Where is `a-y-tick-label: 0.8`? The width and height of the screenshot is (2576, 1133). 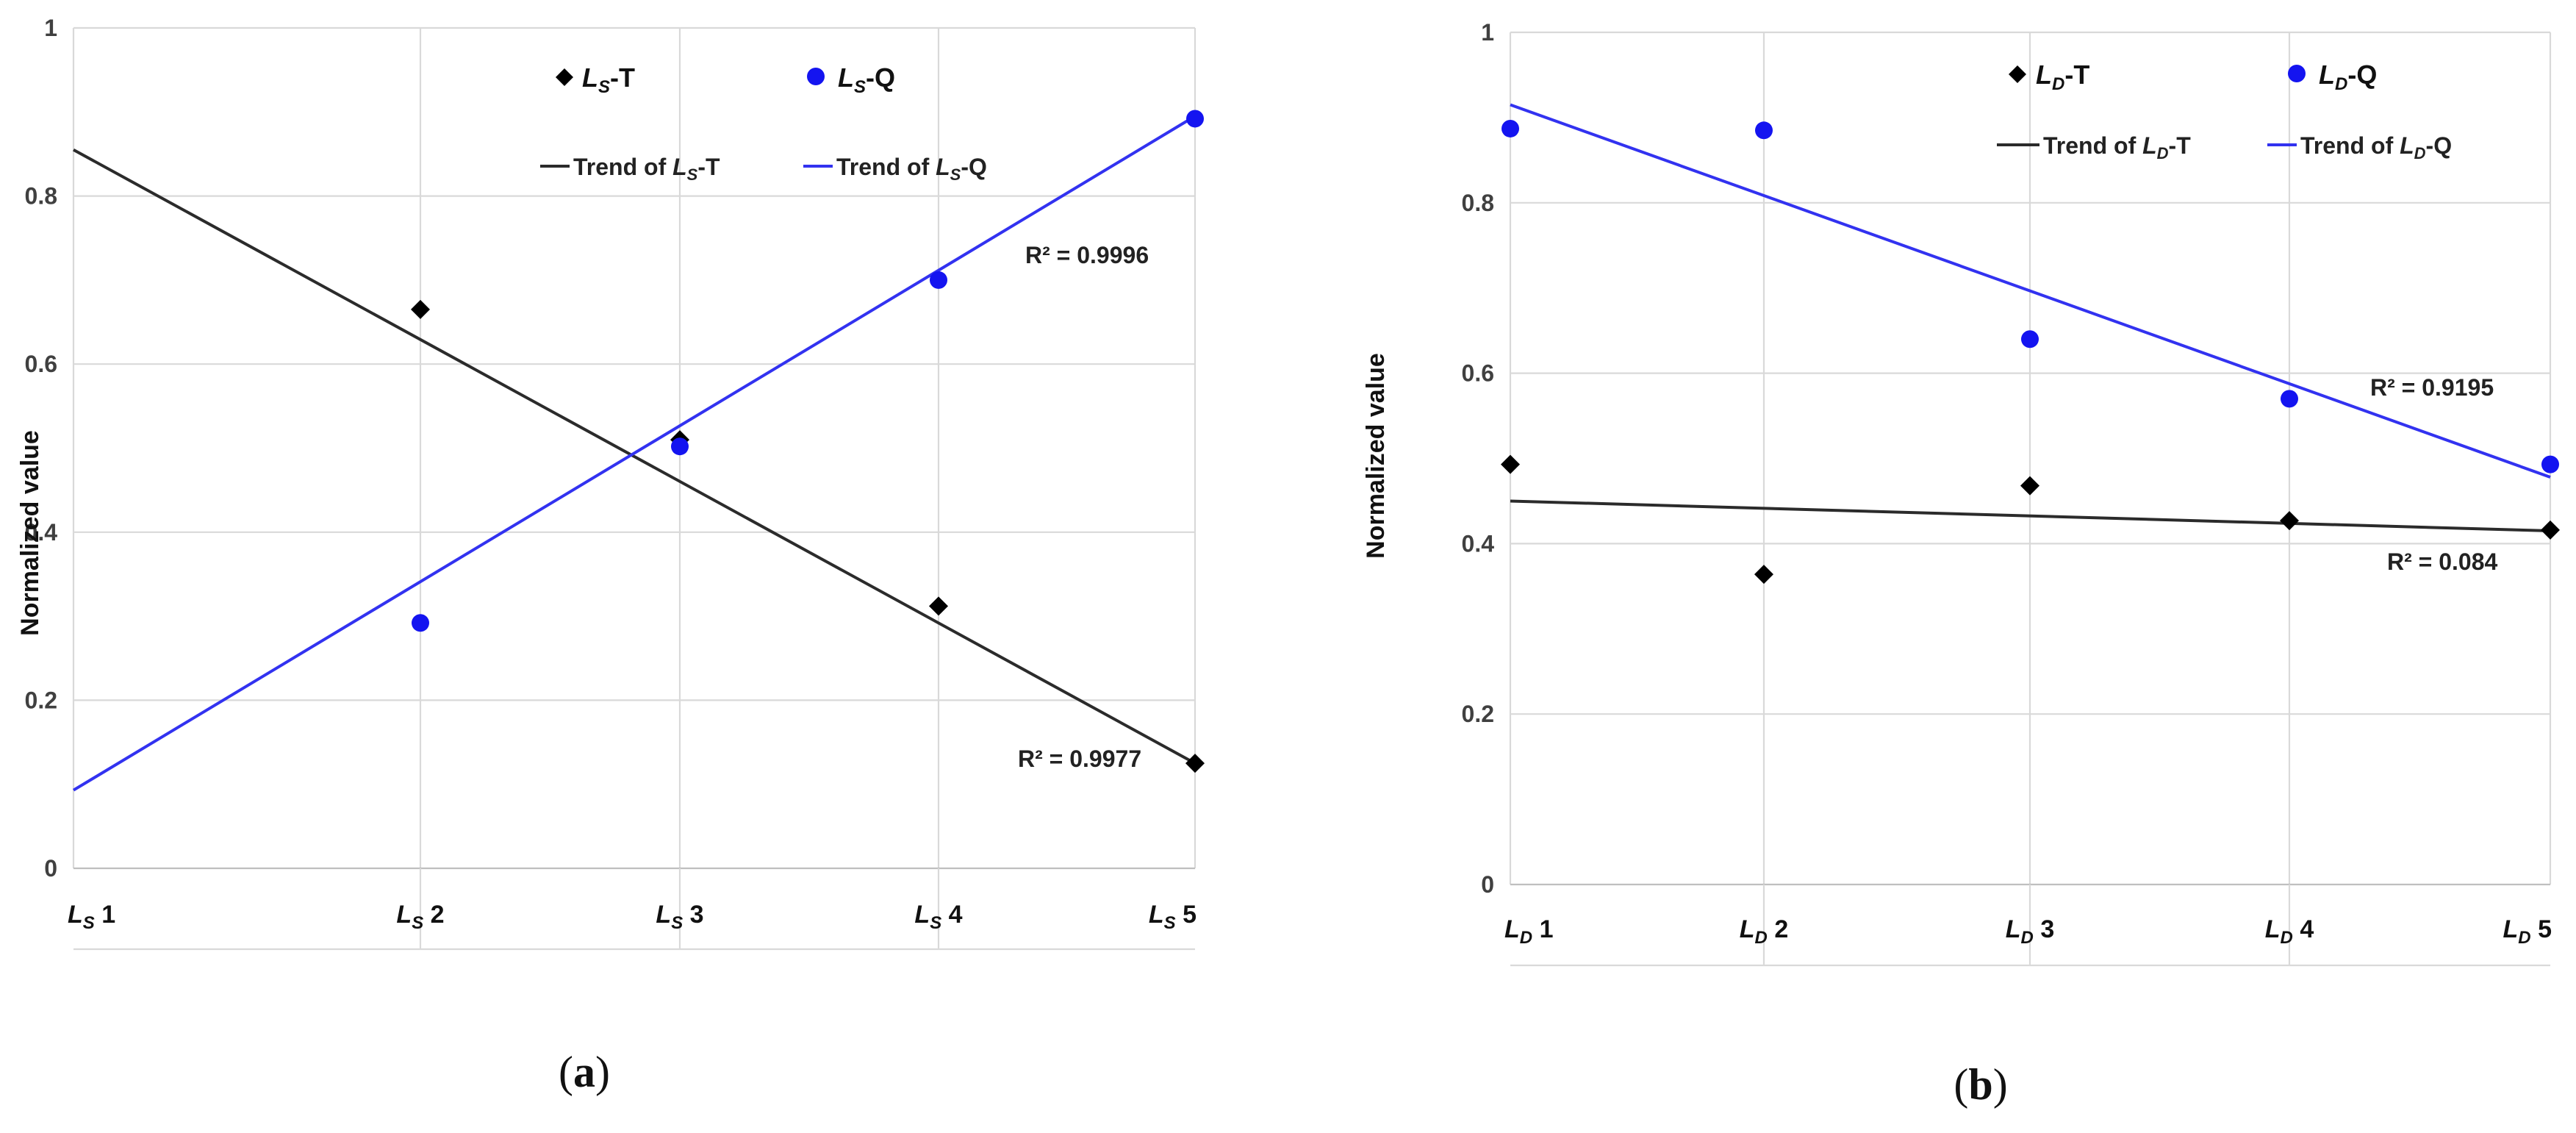 a-y-tick-label: 0.8 is located at coordinates (41, 196).